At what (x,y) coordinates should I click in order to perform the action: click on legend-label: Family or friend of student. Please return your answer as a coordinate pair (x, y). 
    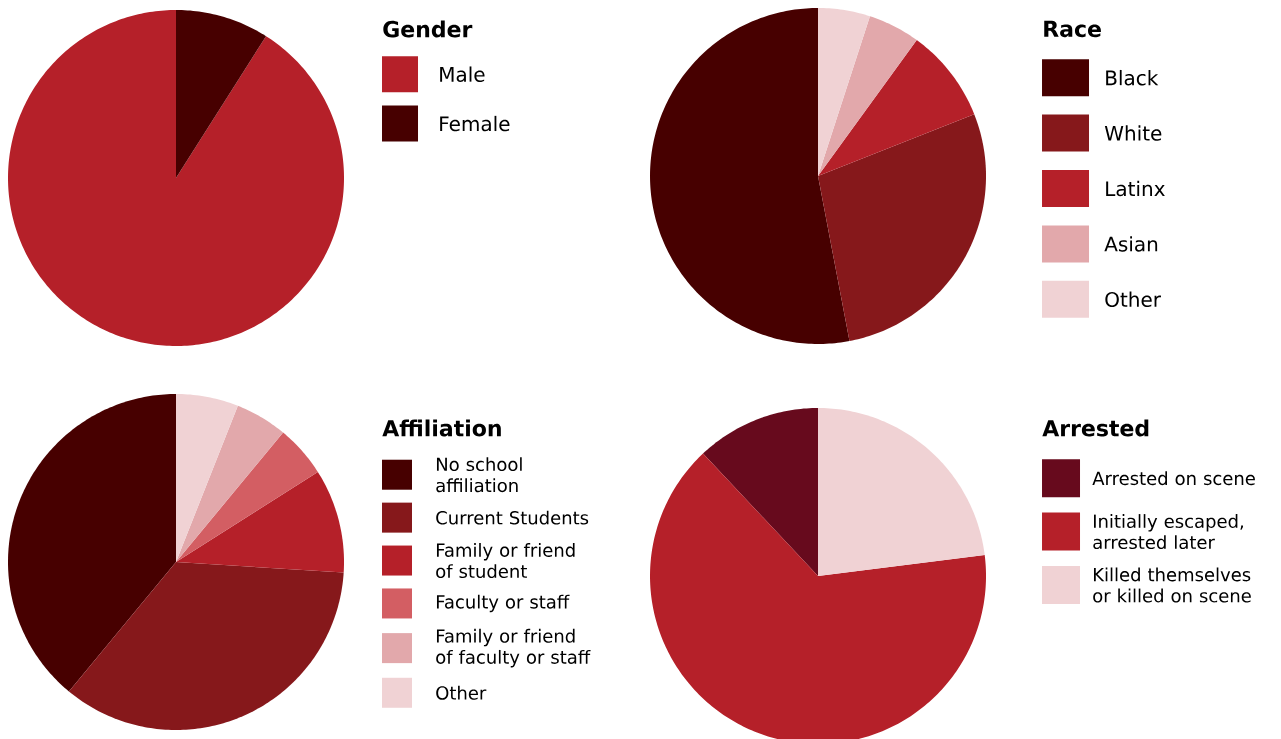
    Looking at the image, I should click on (505, 561).